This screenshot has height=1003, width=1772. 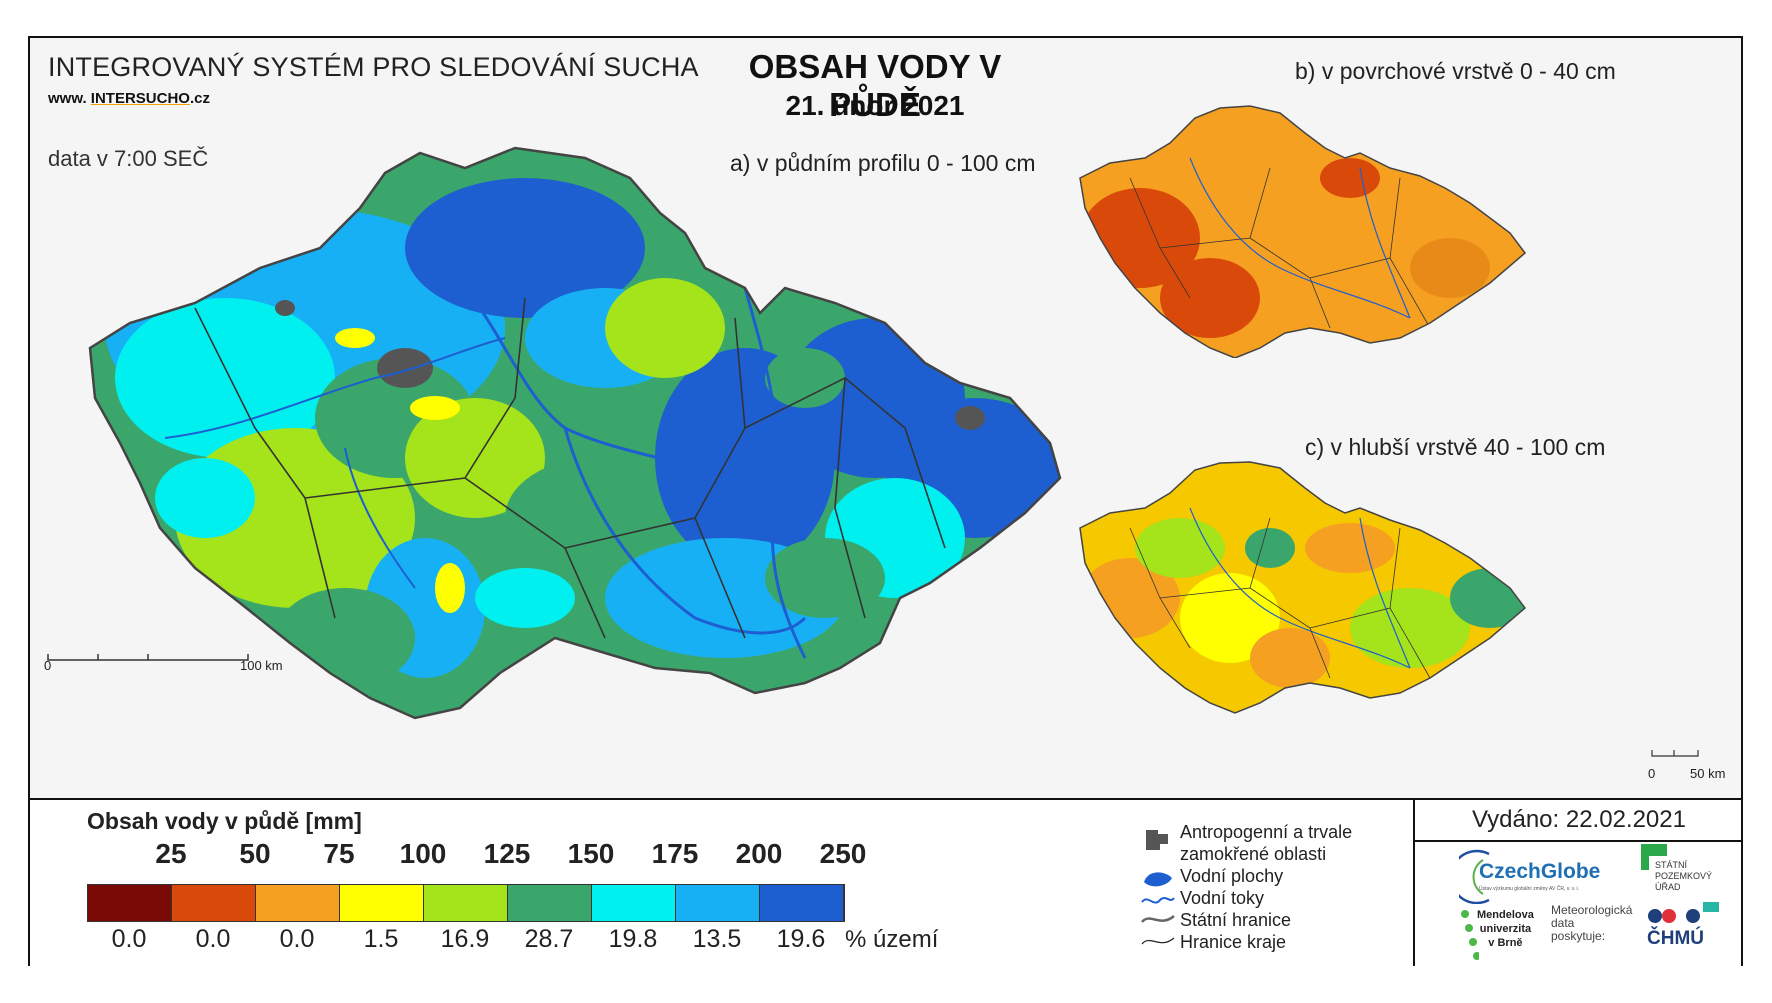 What do you see at coordinates (1540, 871) in the screenshot?
I see `czechglobe-name: CzechGlobe` at bounding box center [1540, 871].